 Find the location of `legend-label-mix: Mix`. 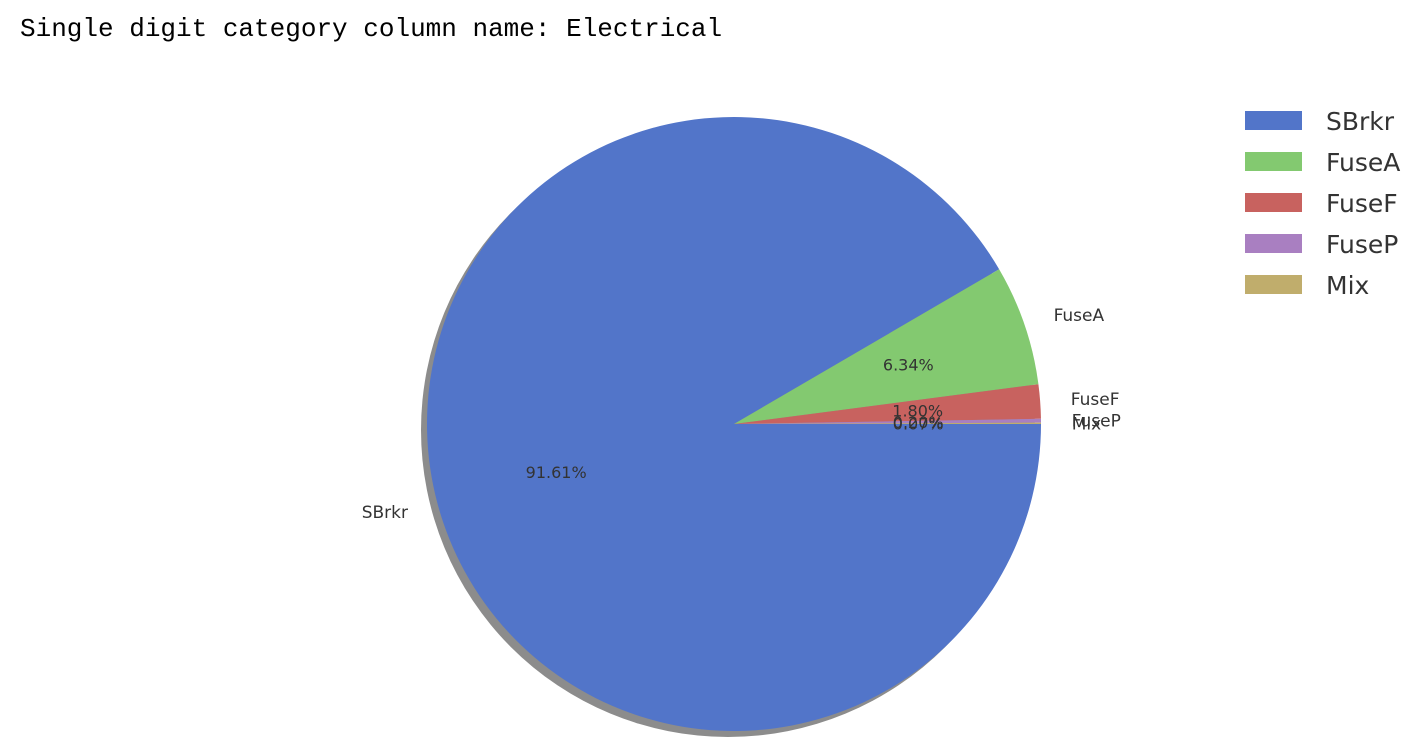

legend-label-mix: Mix is located at coordinates (1347, 285).